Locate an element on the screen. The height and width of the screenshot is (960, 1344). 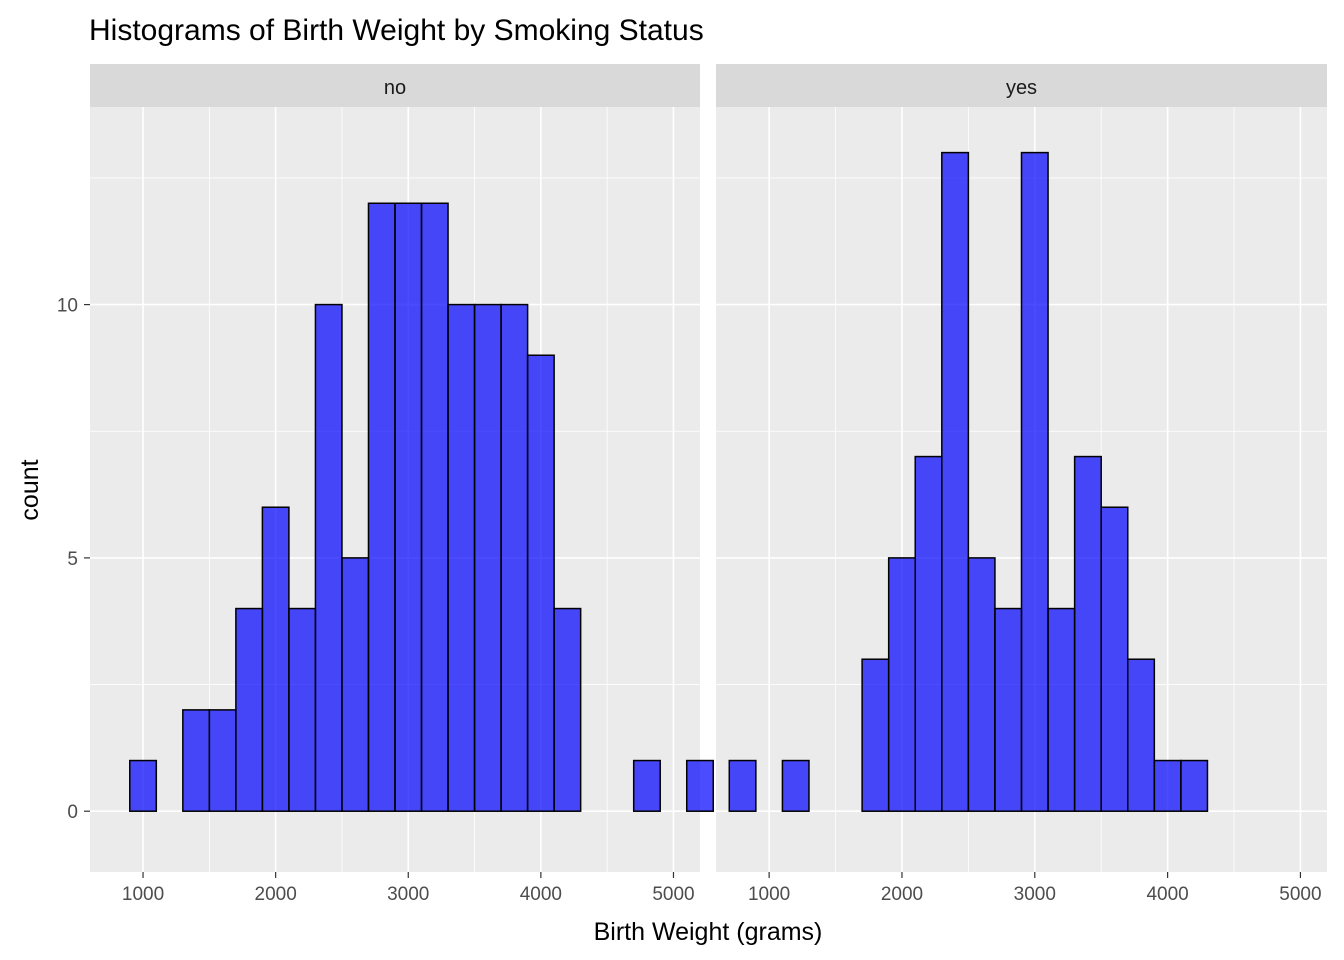
y-axis-title: count is located at coordinates (30, 489).